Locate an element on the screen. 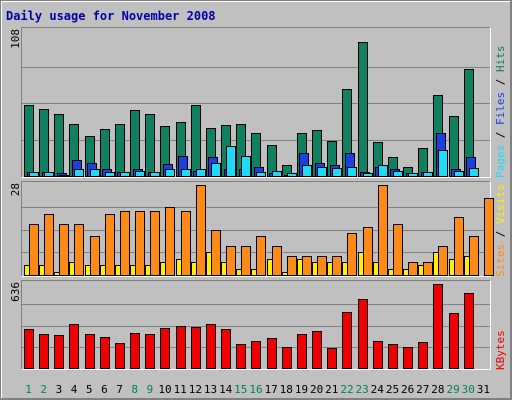  day-label: 17 is located at coordinates (271, 389).